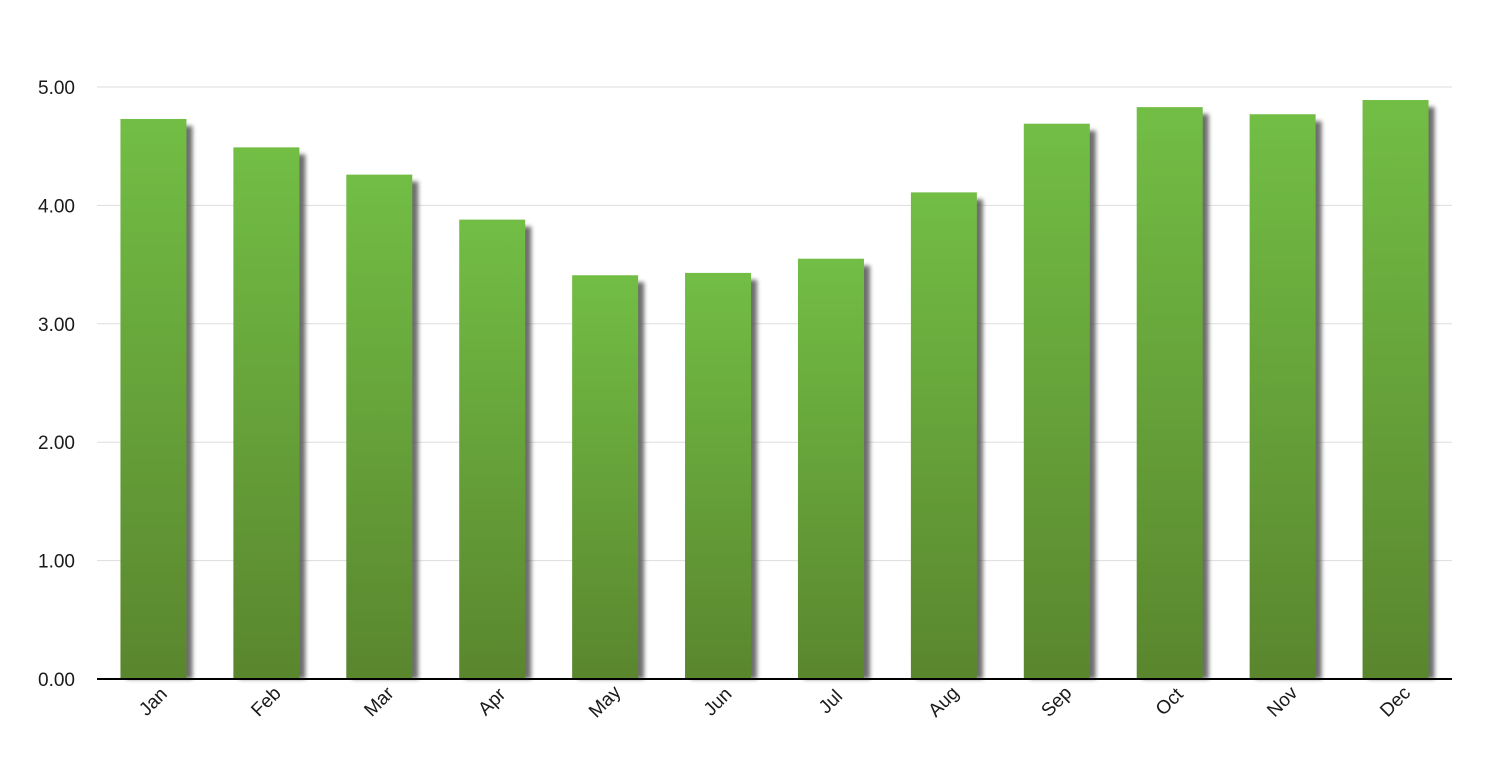 The height and width of the screenshot is (759, 1500). Describe the element at coordinates (56, 325) in the screenshot. I see `y-tick-label: 3.00` at that location.